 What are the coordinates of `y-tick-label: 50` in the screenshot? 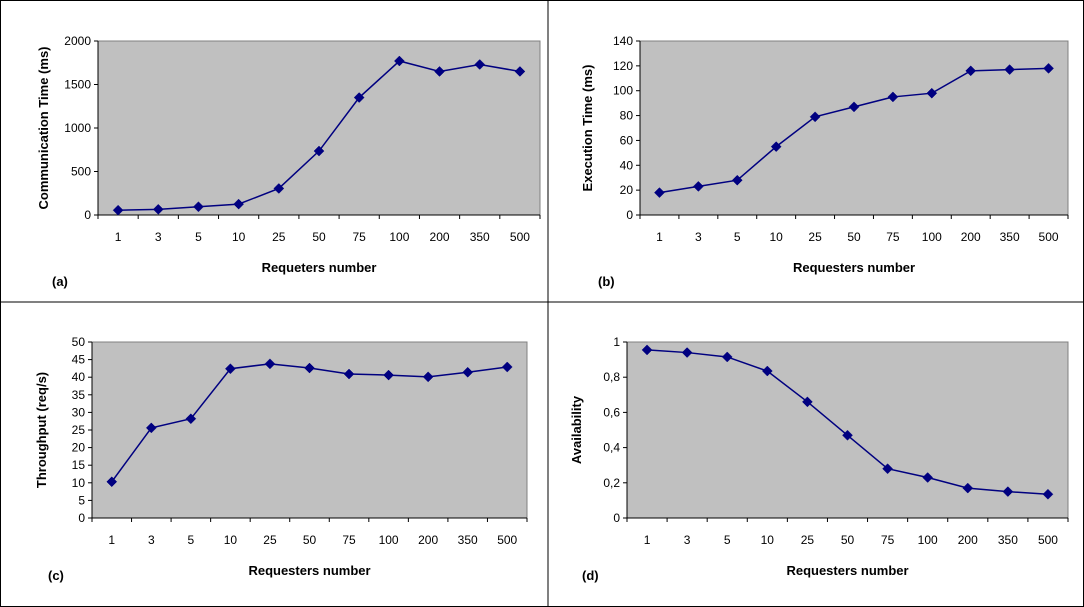 It's located at (79, 342).